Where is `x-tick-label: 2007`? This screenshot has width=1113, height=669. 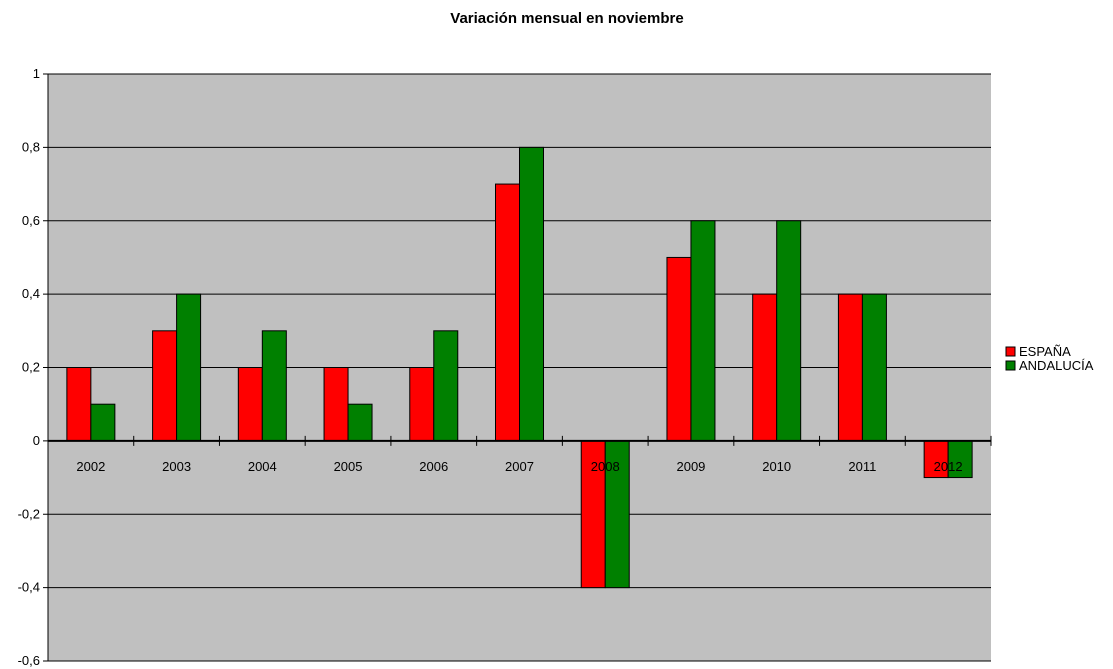
x-tick-label: 2007 is located at coordinates (519, 466).